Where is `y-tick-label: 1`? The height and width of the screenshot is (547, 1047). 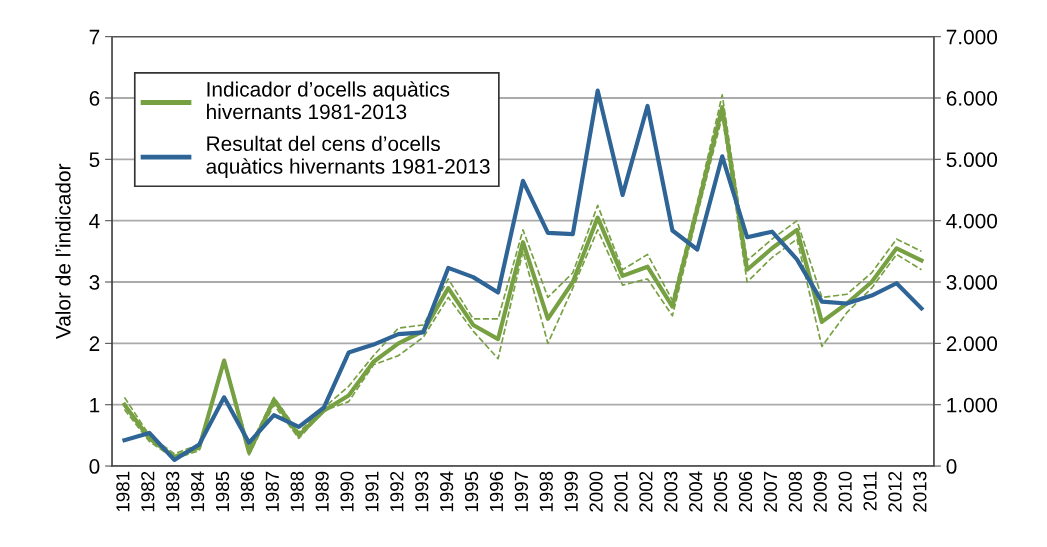 y-tick-label: 1 is located at coordinates (95, 405).